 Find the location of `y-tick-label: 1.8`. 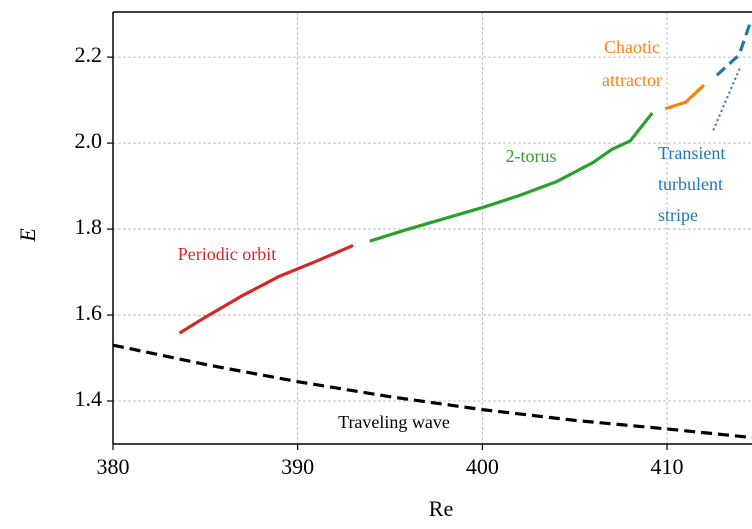

y-tick-label: 1.8 is located at coordinates (89, 226).